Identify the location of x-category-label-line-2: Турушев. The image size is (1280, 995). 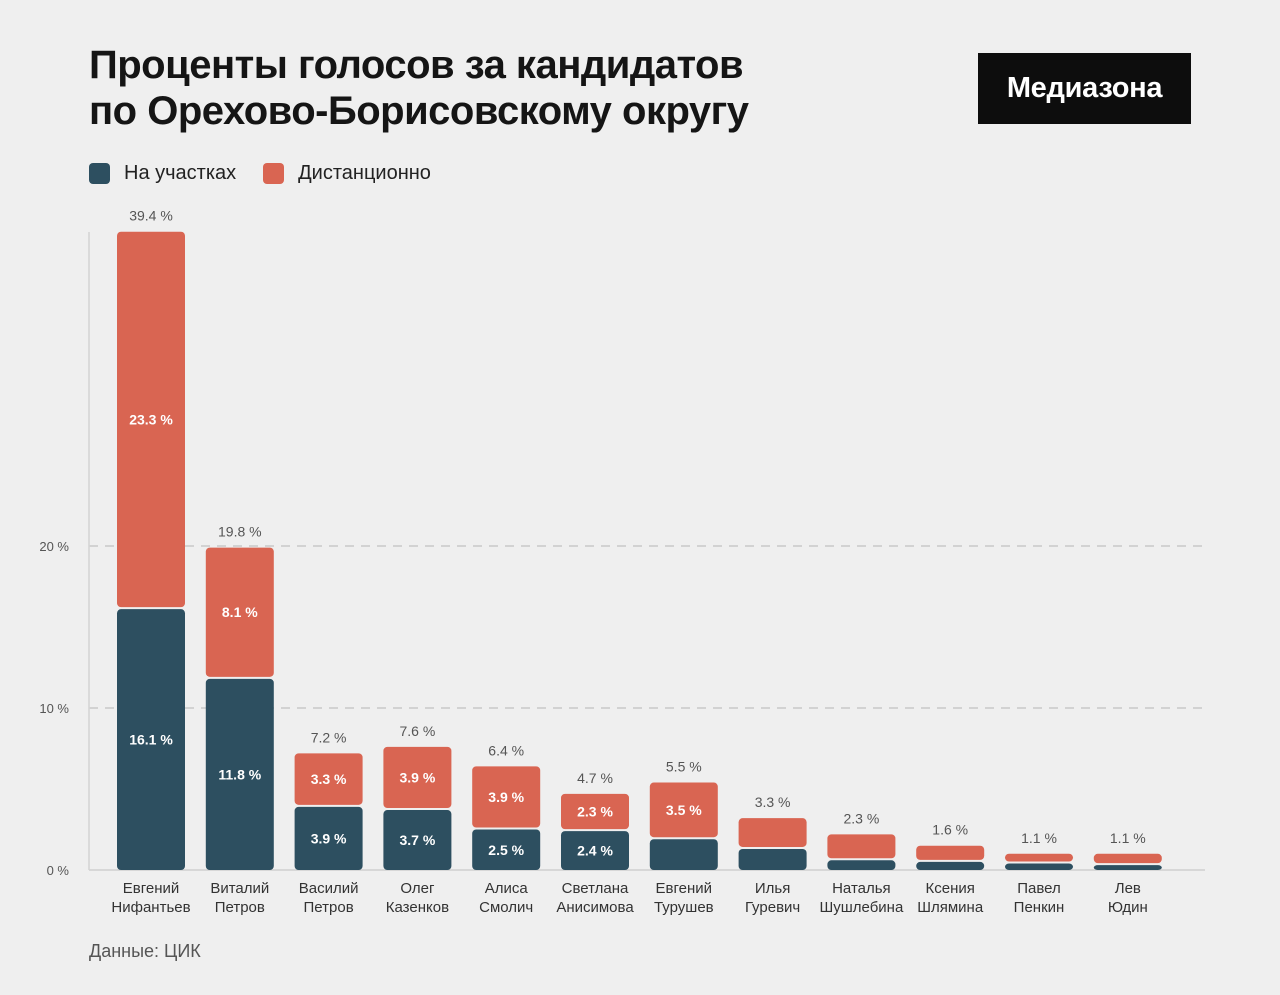
(684, 907).